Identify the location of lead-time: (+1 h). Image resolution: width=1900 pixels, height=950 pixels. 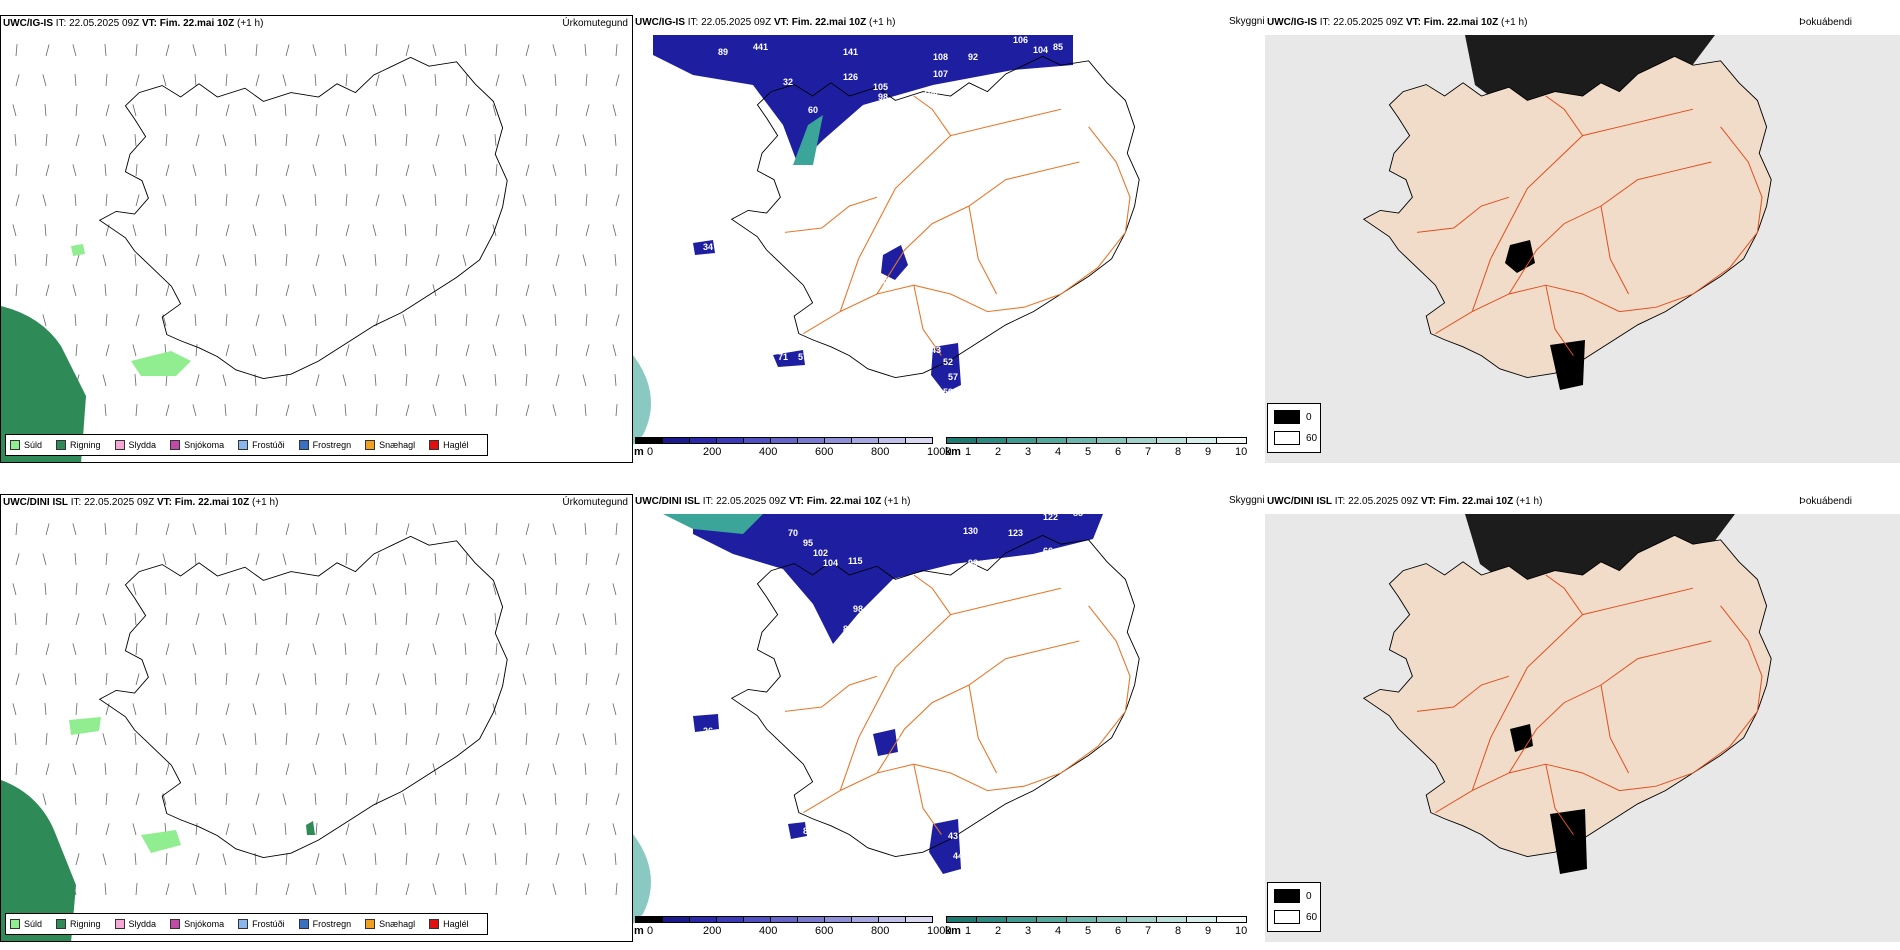
(250, 23).